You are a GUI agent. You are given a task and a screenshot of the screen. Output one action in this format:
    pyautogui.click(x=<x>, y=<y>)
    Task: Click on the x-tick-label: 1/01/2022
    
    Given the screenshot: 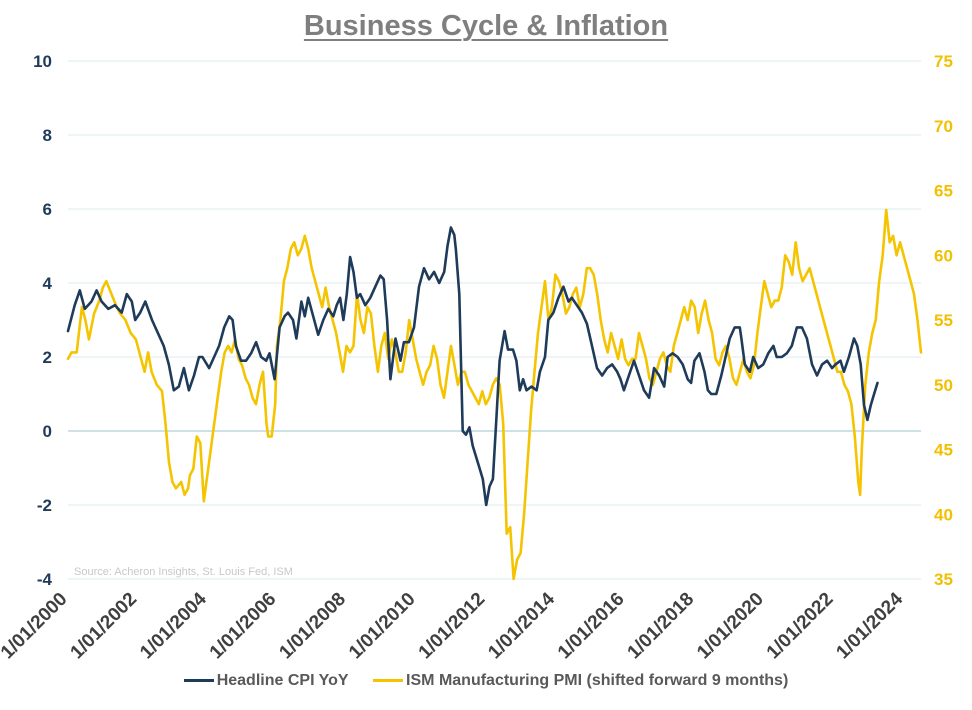 What is the action you would take?
    pyautogui.click(x=800, y=626)
    